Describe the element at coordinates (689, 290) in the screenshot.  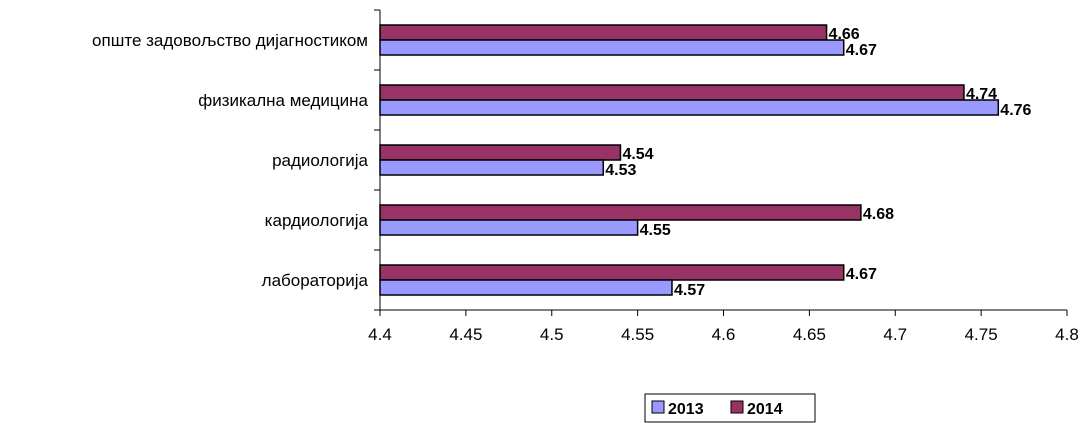
I see `data-label-2013: 4.57` at that location.